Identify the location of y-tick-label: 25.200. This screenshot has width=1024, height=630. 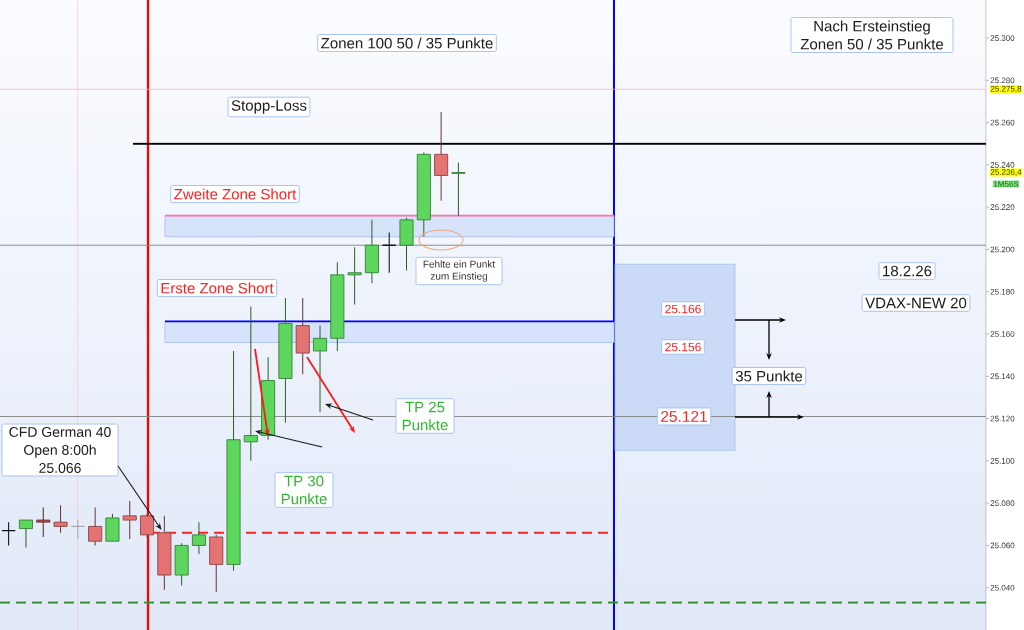
(1002, 249).